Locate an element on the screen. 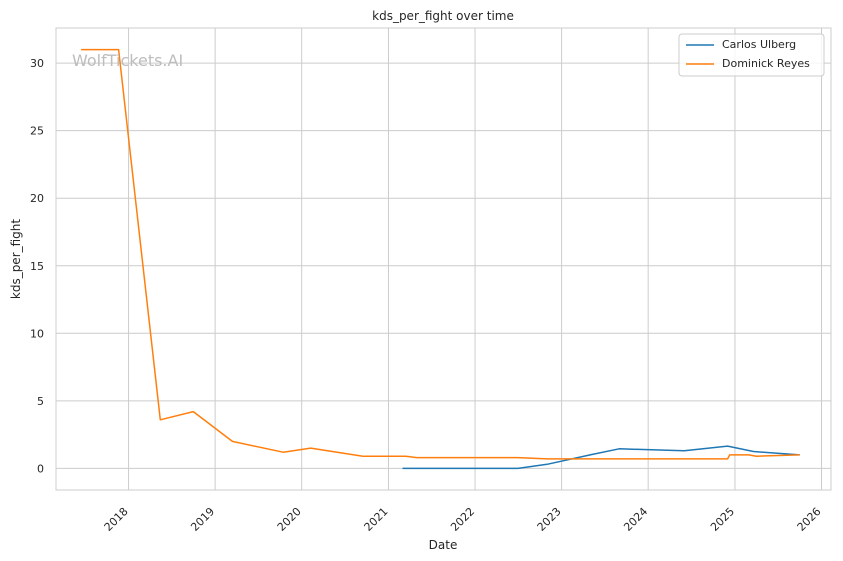 The image size is (843, 561). legend-label-dominick-reyes: Dominick Reyes is located at coordinates (766, 63).